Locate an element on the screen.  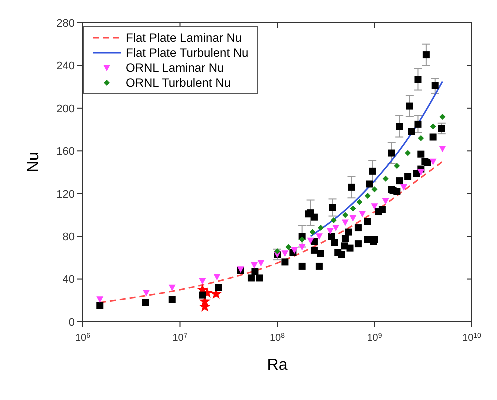
legend-label: Flat Plate Turbulent Nu is located at coordinates (187, 53).